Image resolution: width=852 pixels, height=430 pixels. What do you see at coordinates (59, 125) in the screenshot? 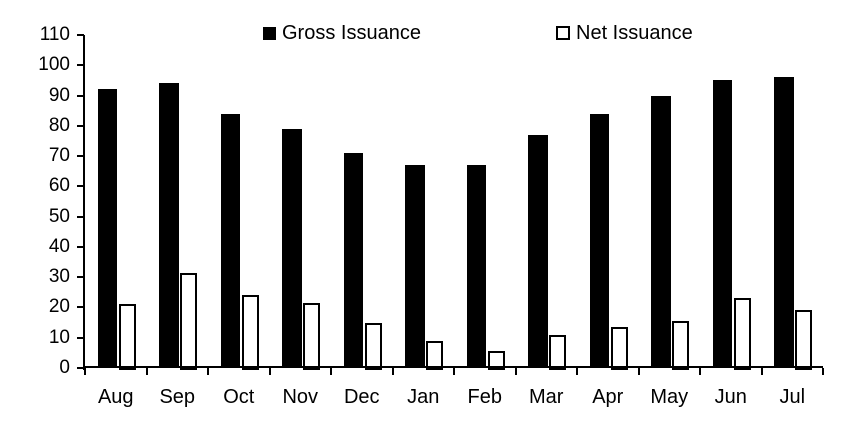
I see `y-tick-label-80: 80` at bounding box center [59, 125].